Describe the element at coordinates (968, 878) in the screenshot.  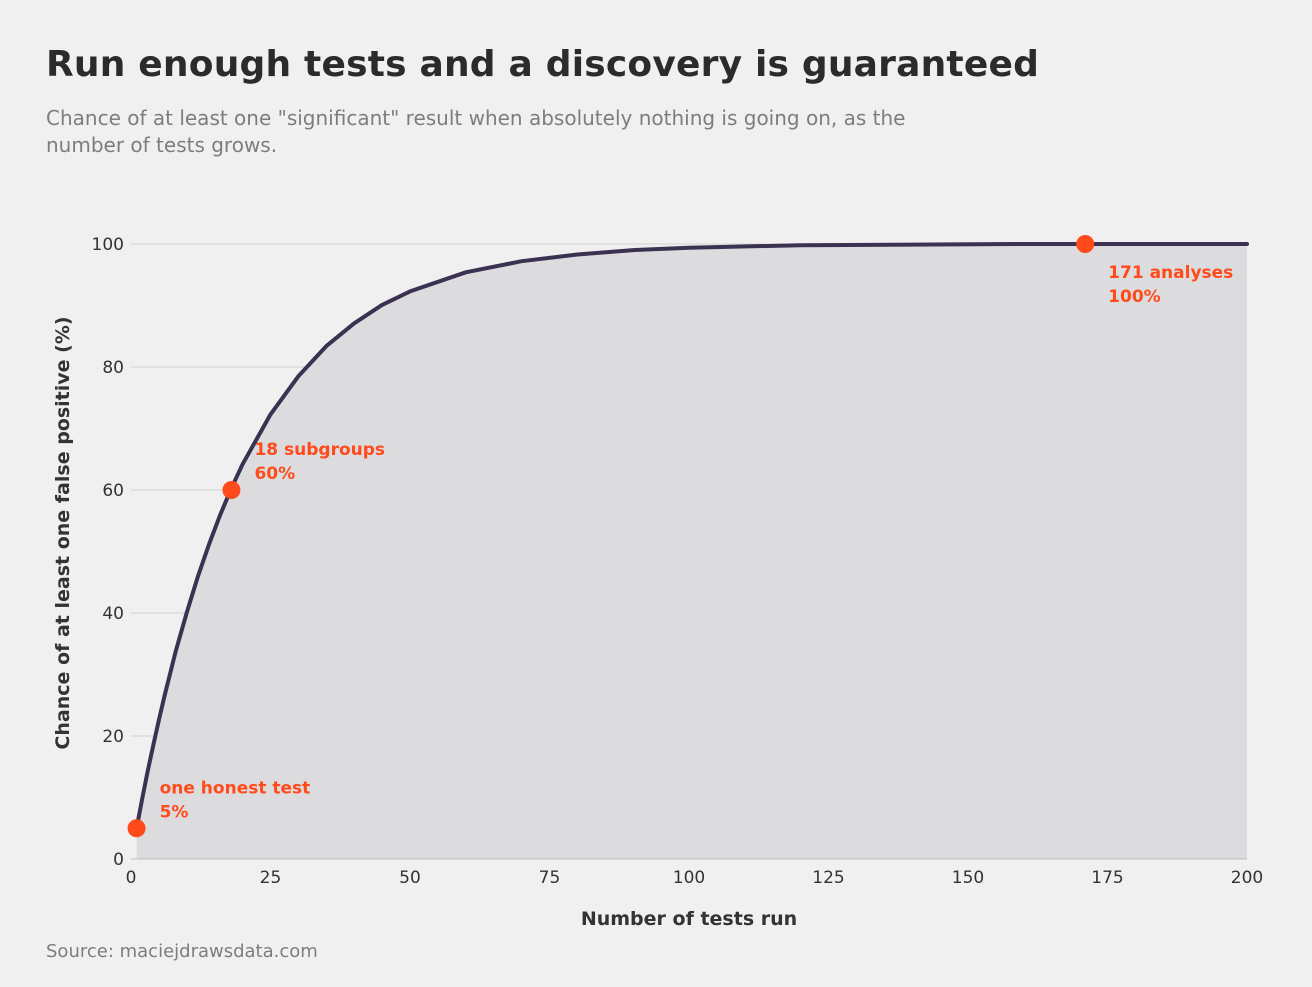
I see `x-tick-label: 150` at that location.